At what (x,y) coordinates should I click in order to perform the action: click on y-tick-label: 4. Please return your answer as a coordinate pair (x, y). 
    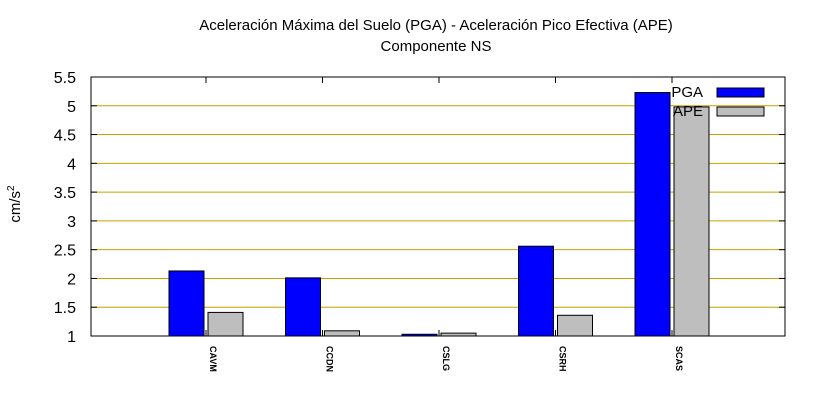
    Looking at the image, I should click on (71, 164).